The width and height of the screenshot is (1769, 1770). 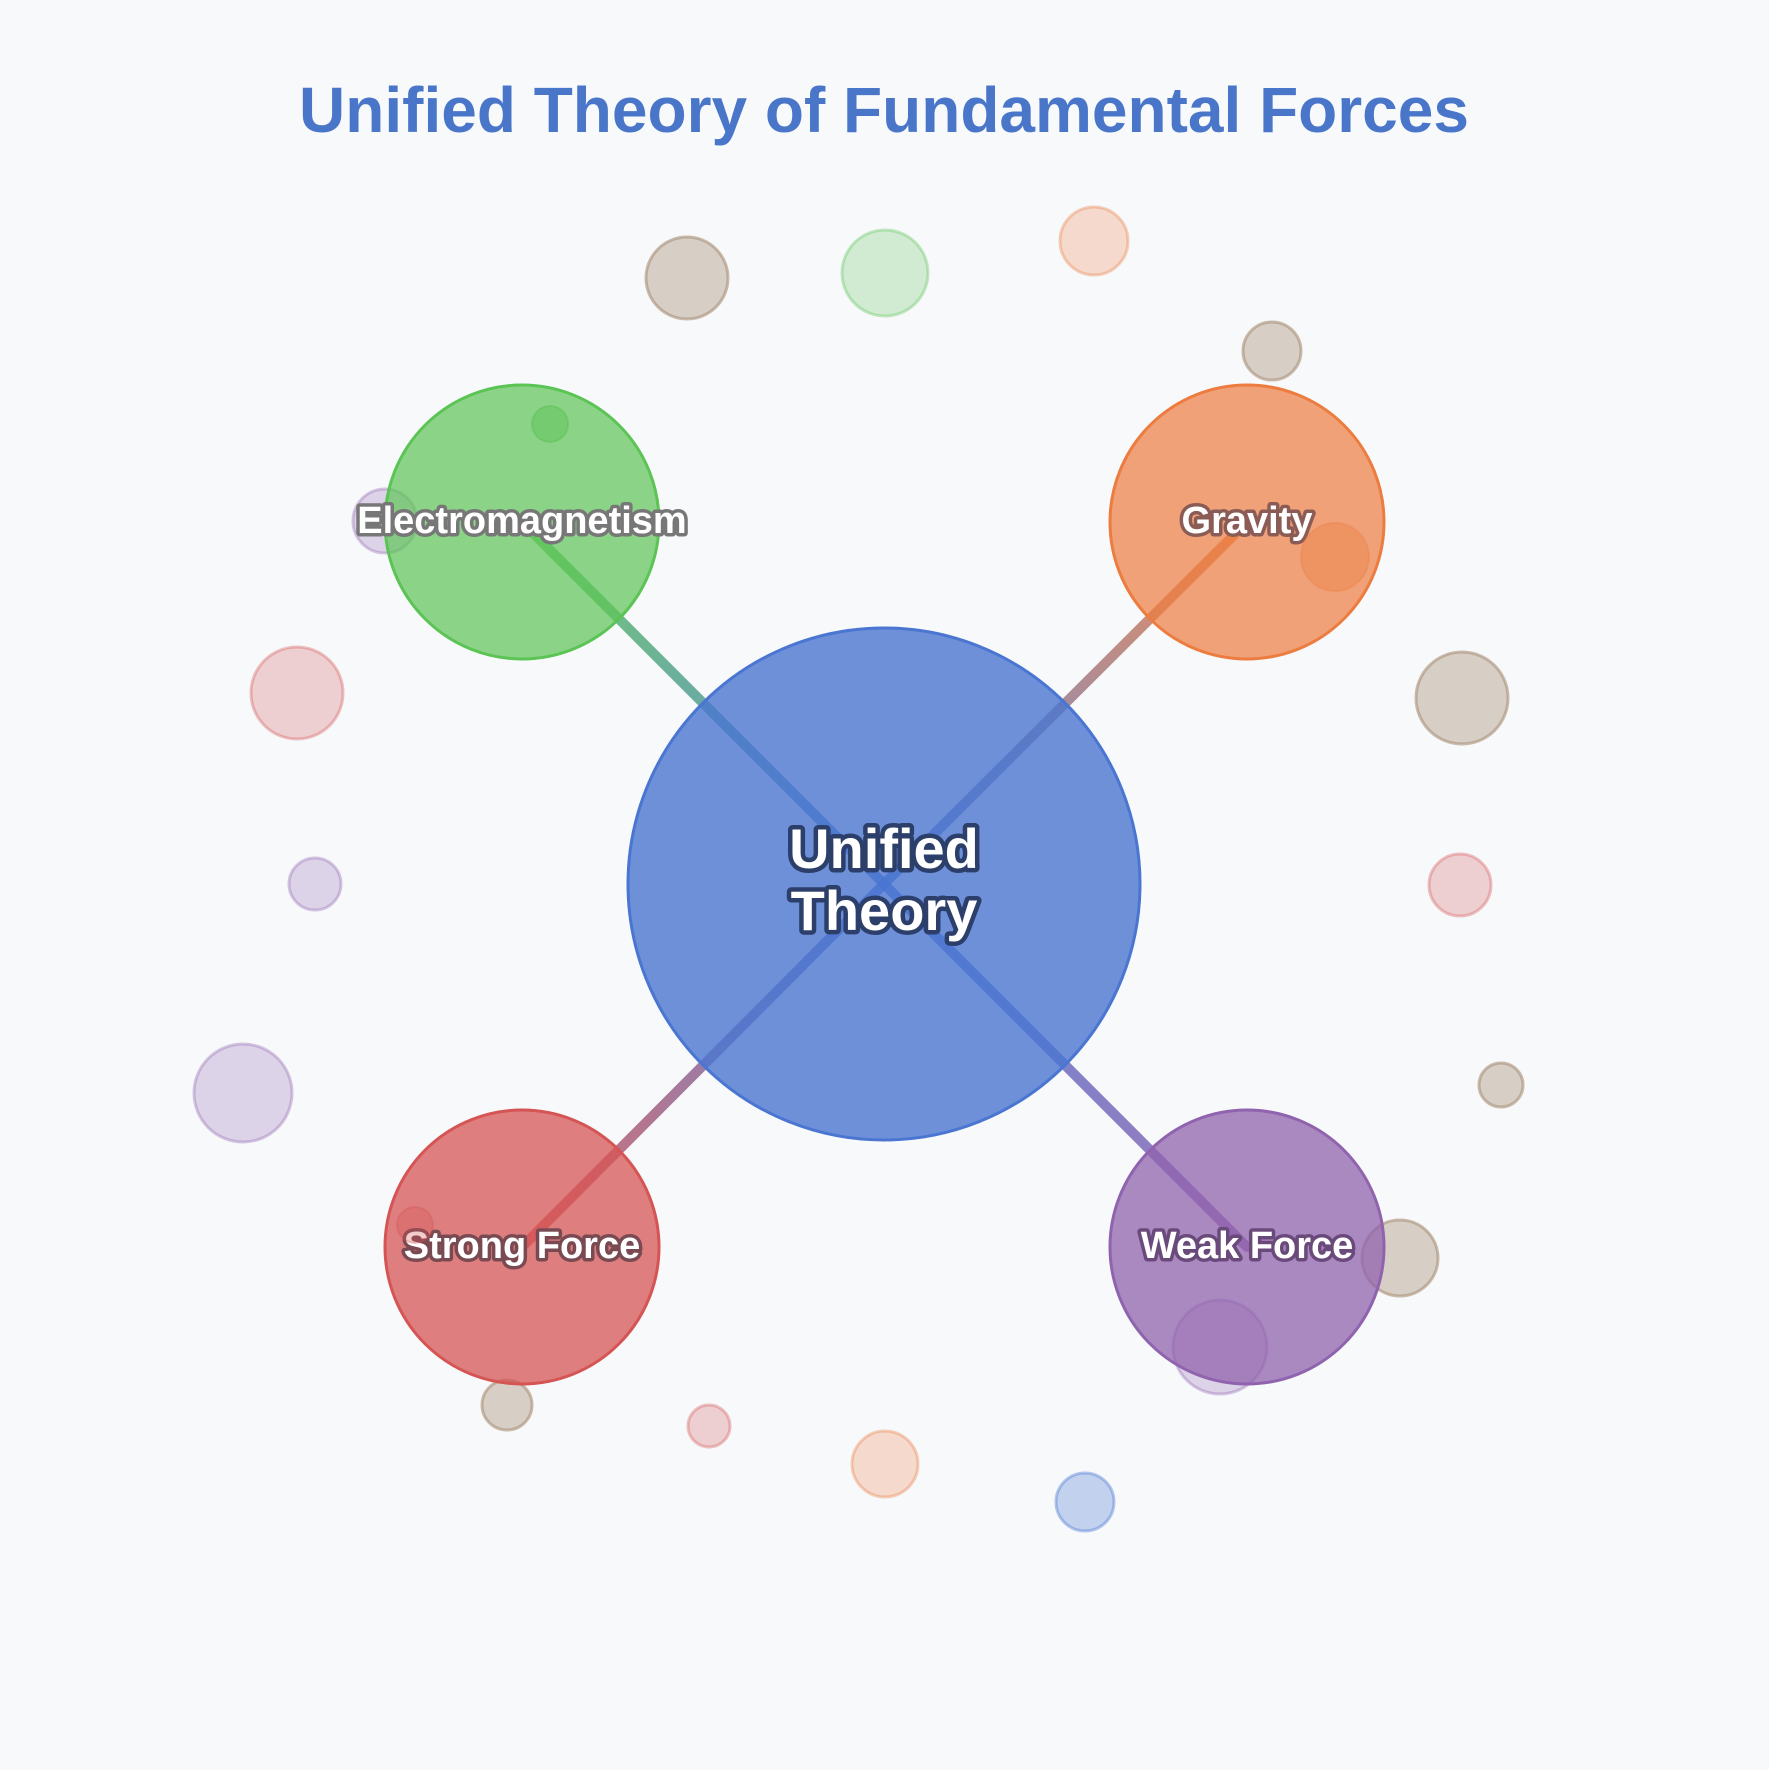 What do you see at coordinates (884, 910) in the screenshot?
I see `center-node-label: Theory` at bounding box center [884, 910].